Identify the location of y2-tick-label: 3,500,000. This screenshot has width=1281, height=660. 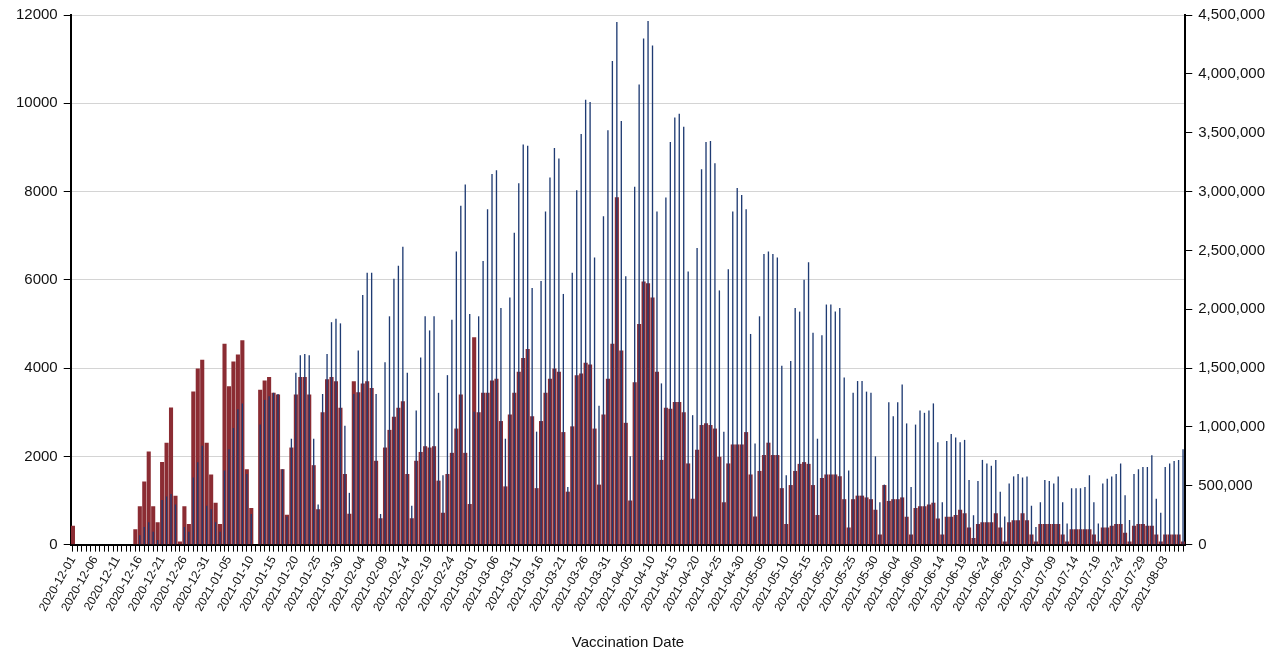
(1231, 131).